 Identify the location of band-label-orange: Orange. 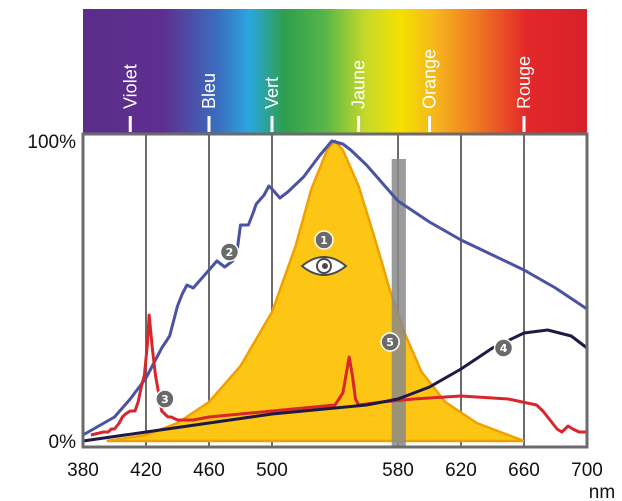
(430, 79).